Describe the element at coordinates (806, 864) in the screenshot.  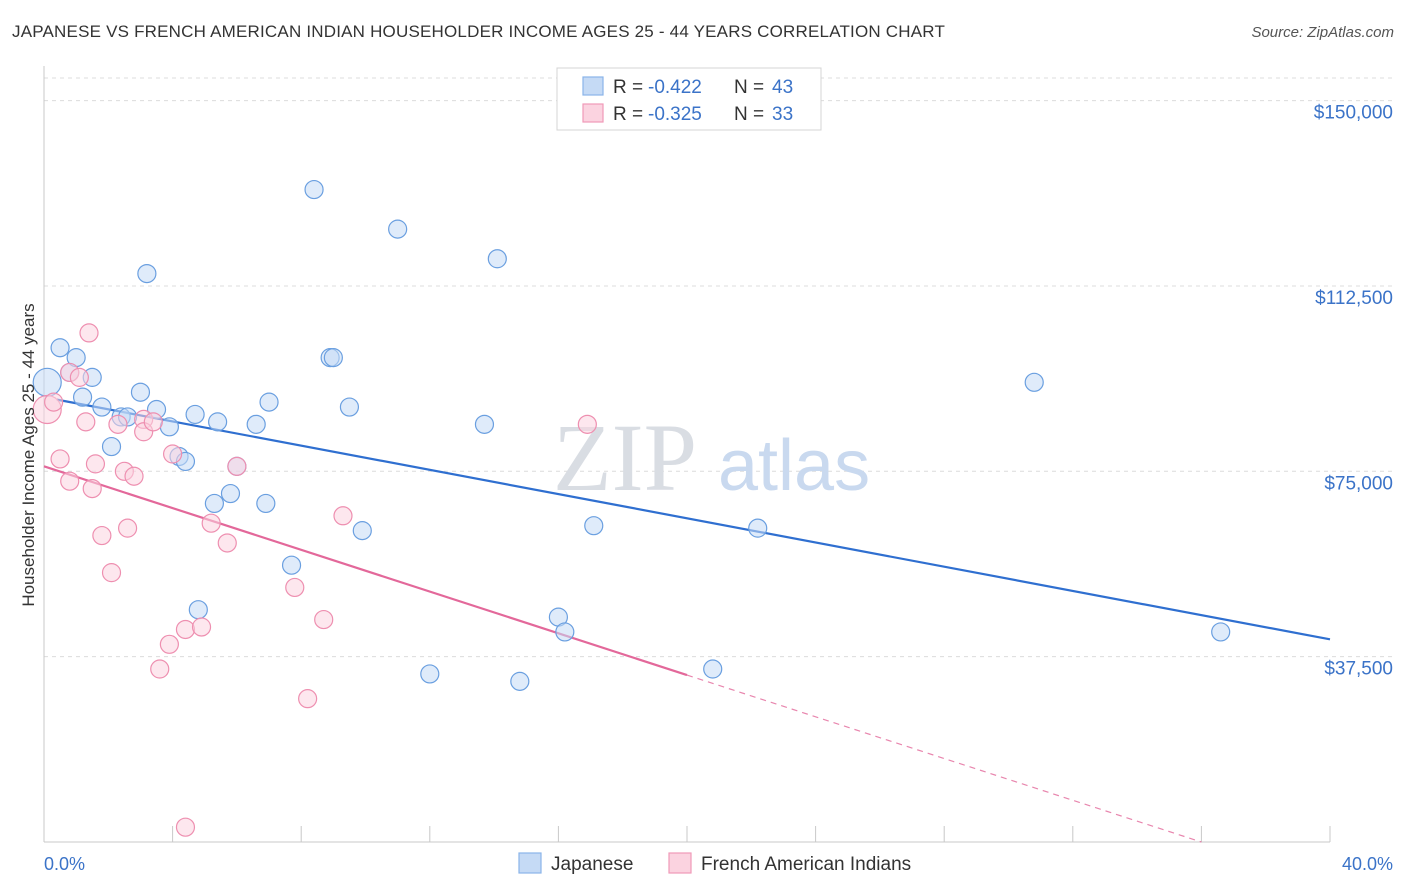
I see `bottom-legend-label-french-american-indians: French American Indians` at that location.